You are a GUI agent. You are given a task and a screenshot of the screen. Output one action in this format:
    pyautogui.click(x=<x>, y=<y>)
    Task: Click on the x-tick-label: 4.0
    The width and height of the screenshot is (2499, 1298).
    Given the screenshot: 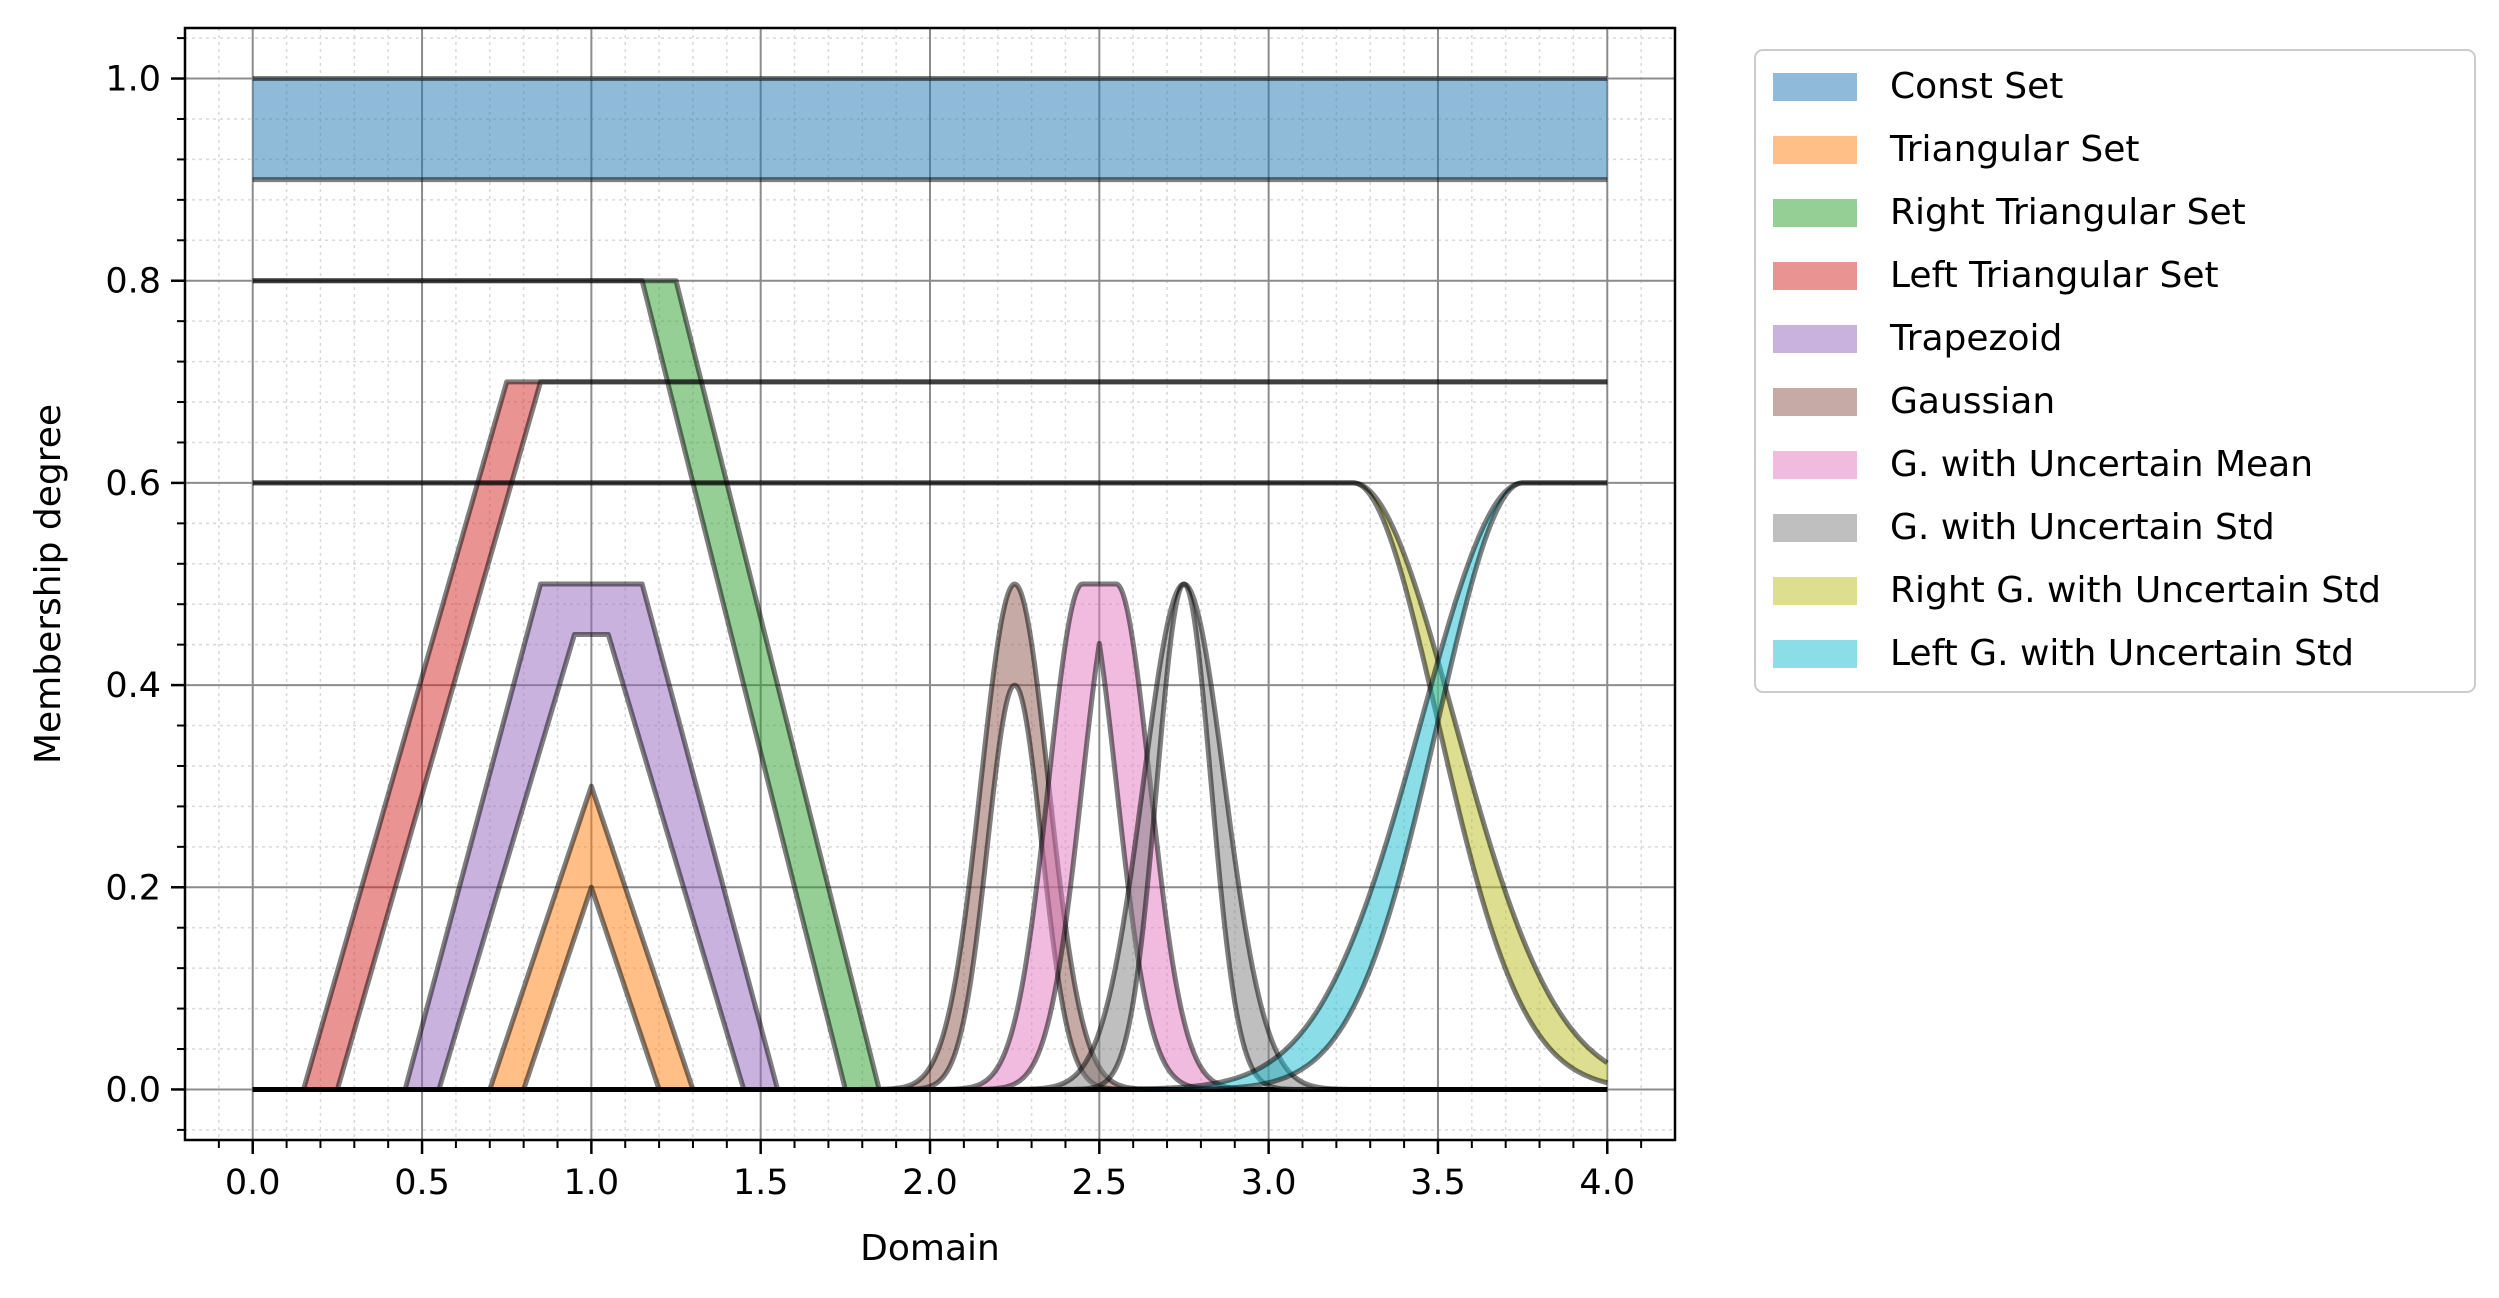 What is the action you would take?
    pyautogui.click(x=1607, y=1183)
    